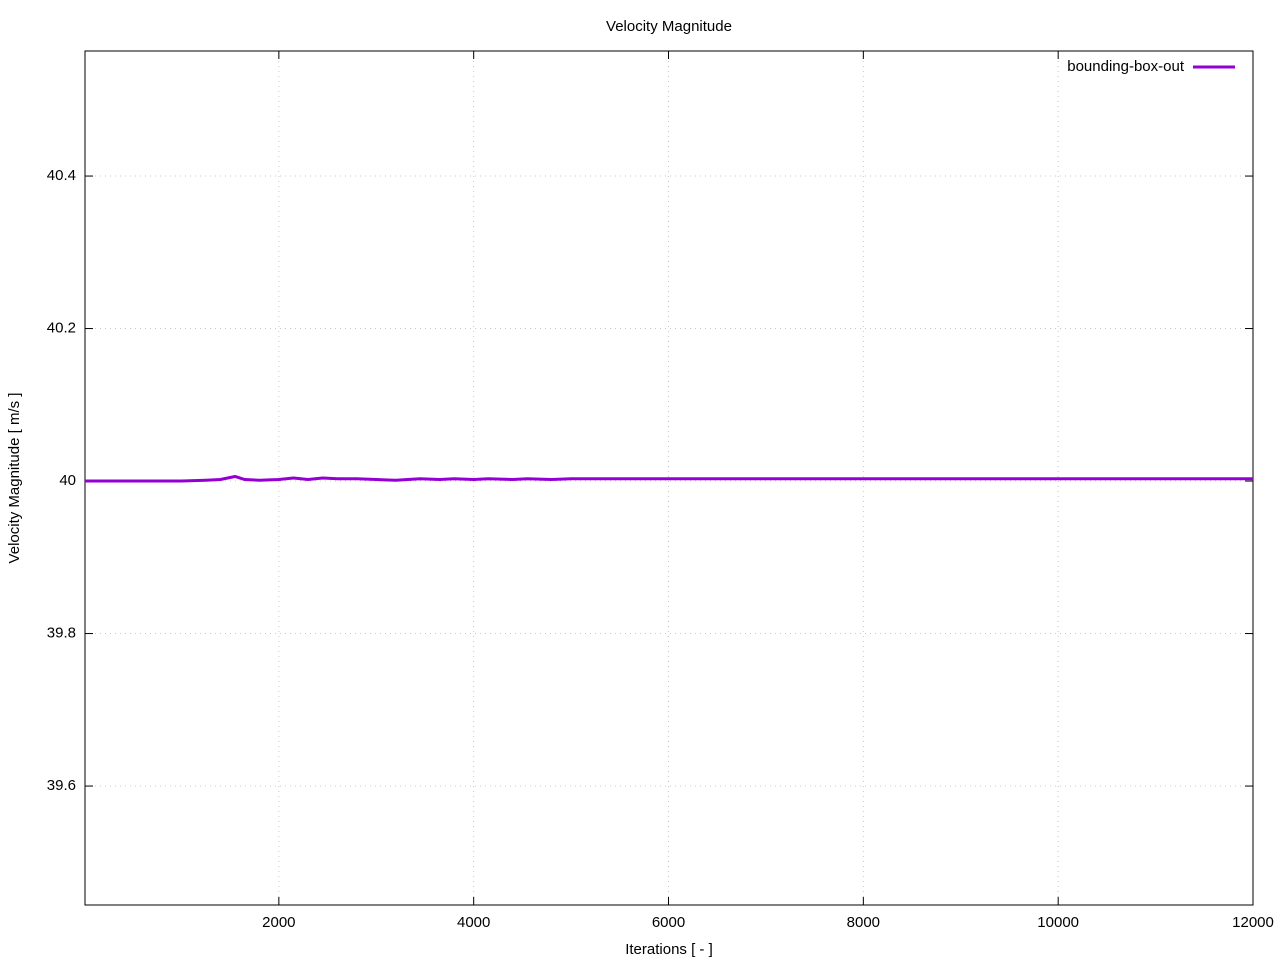  What do you see at coordinates (61, 175) in the screenshot?
I see `y-tick-label: 40.4` at bounding box center [61, 175].